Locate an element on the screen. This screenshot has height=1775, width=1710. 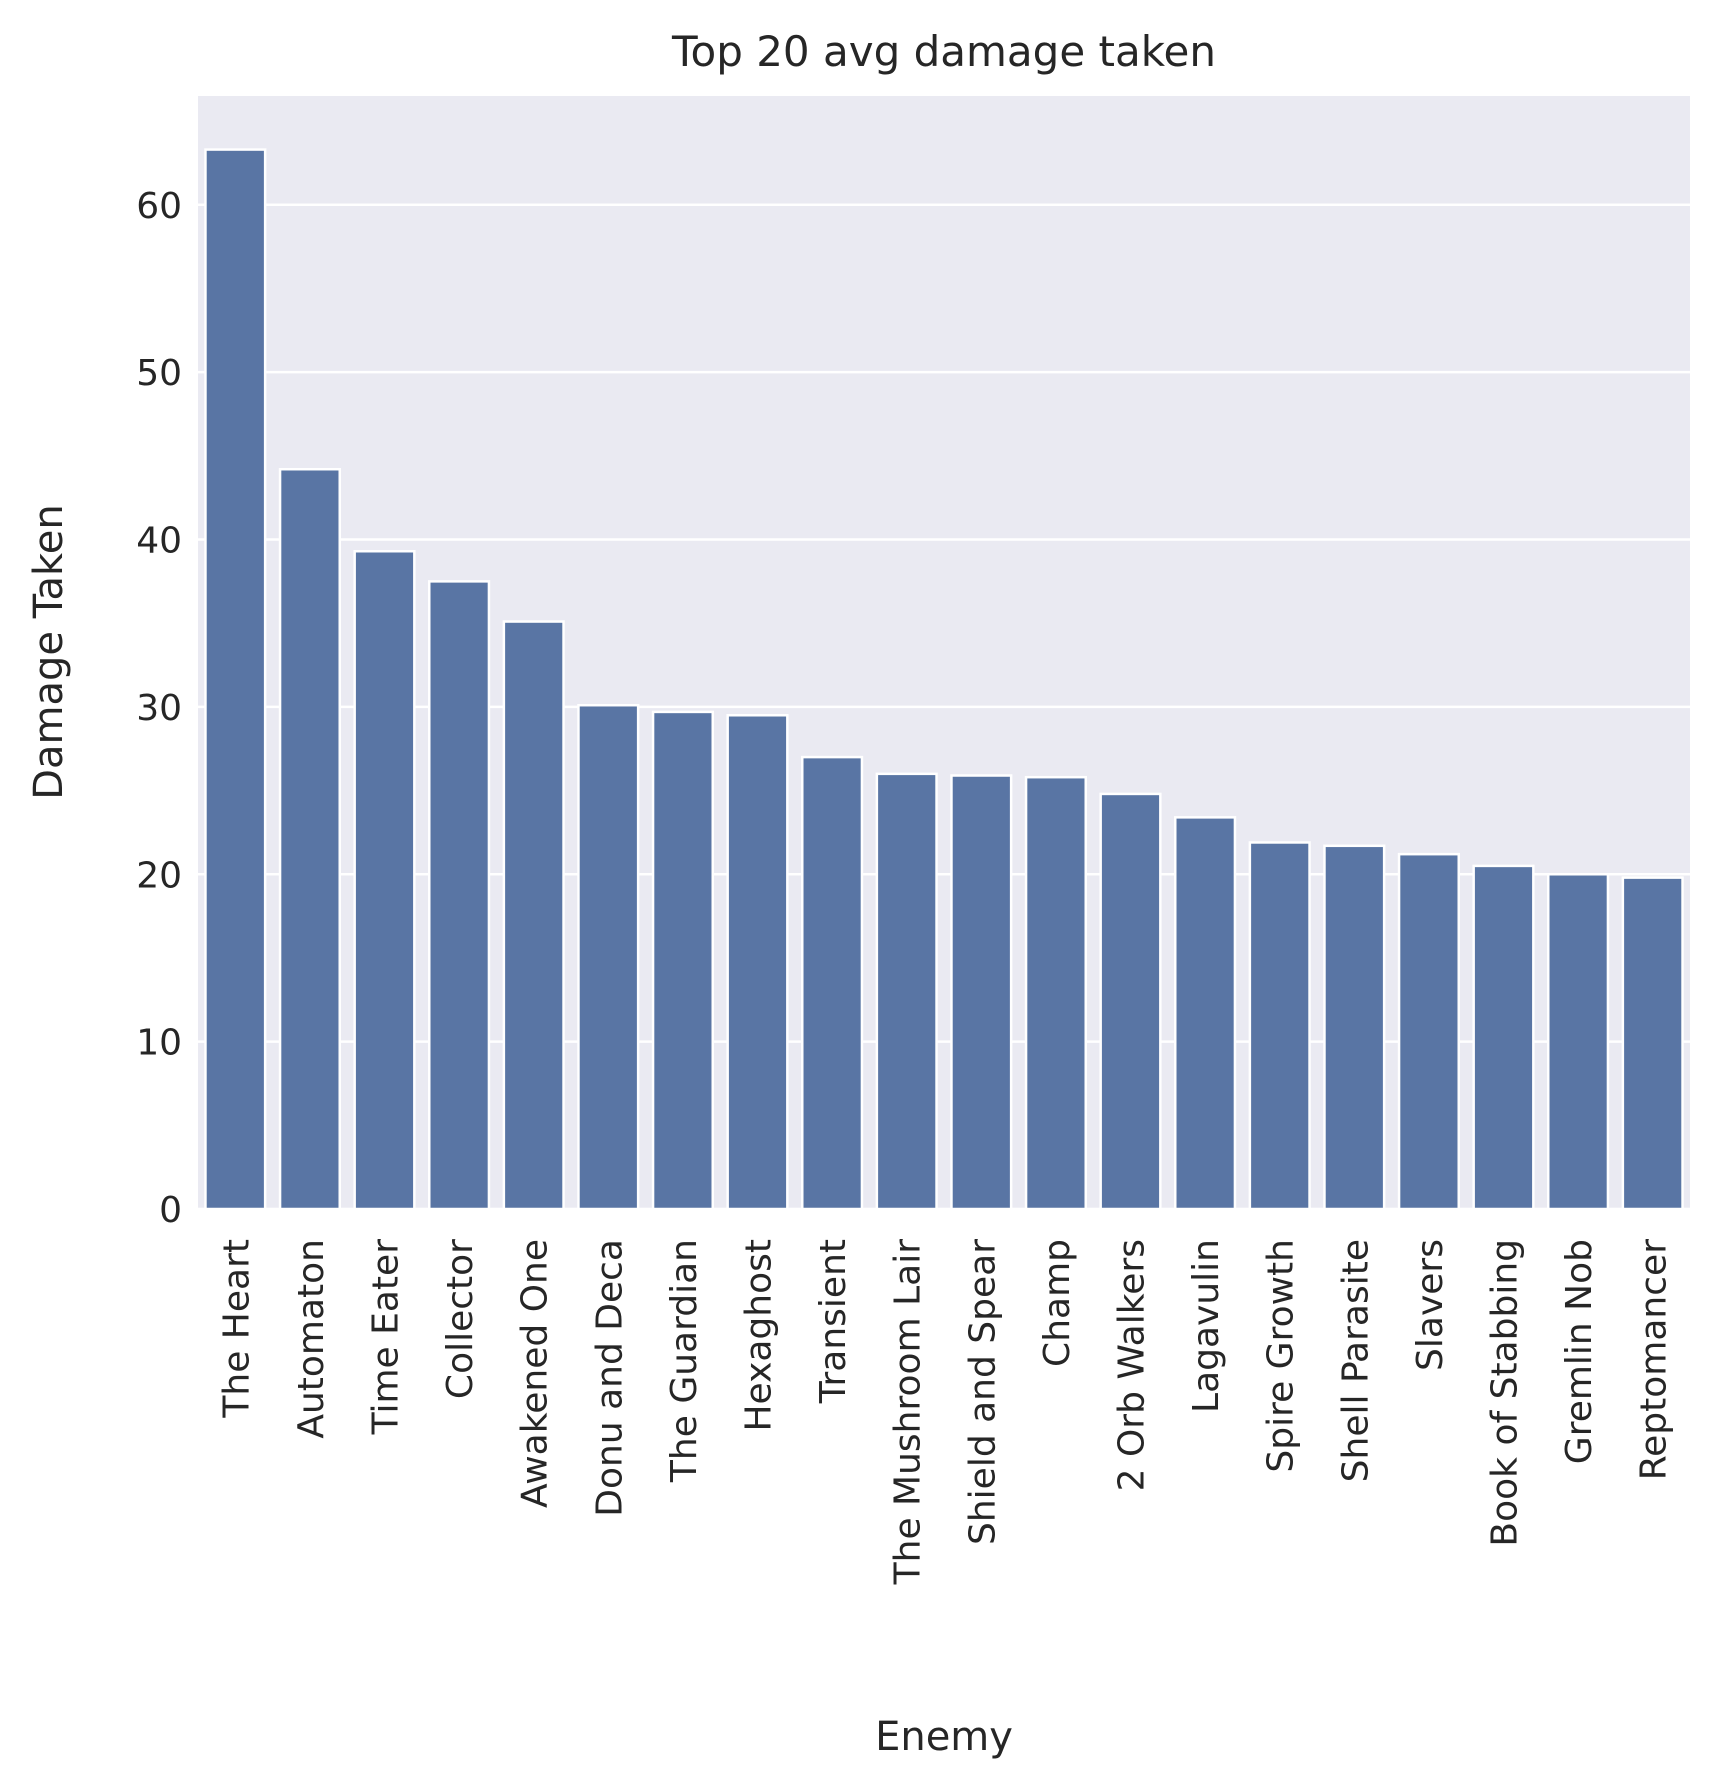
y-tick-label: 40 is located at coordinates (159, 541).